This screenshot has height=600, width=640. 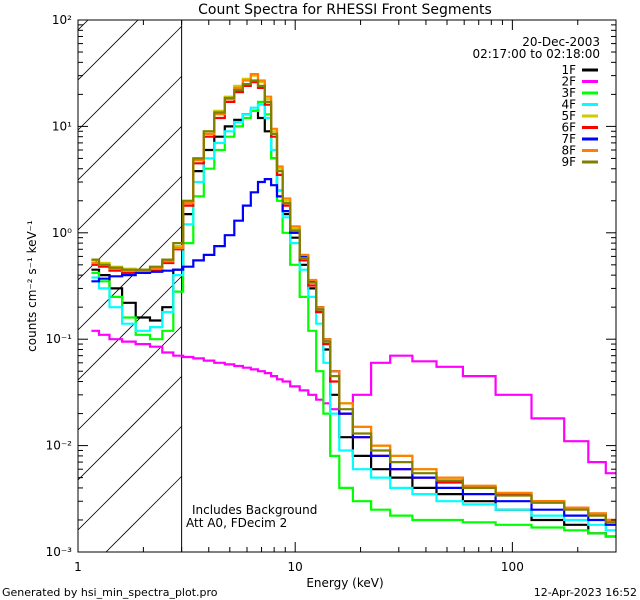 What do you see at coordinates (62, 126) in the screenshot?
I see `y-tick-label: 10¹` at bounding box center [62, 126].